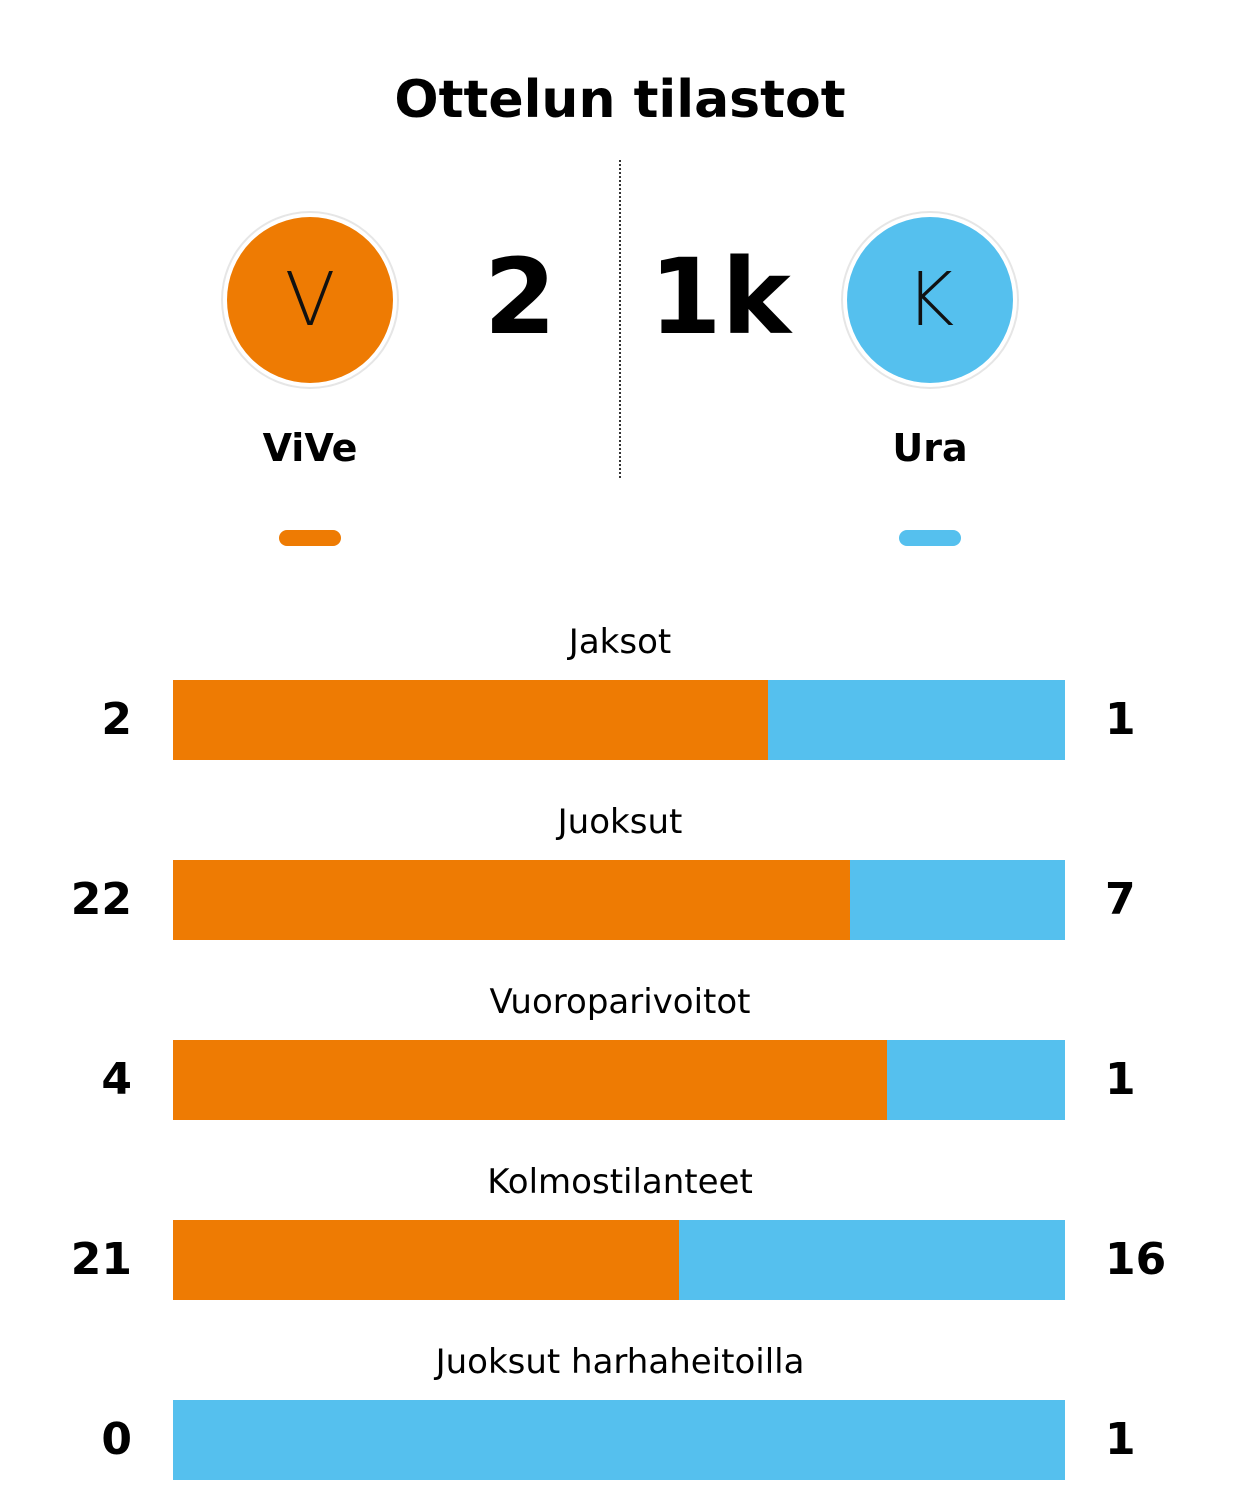  I want to click on stat-row: Jaksot 2 1, so click(620, 700).